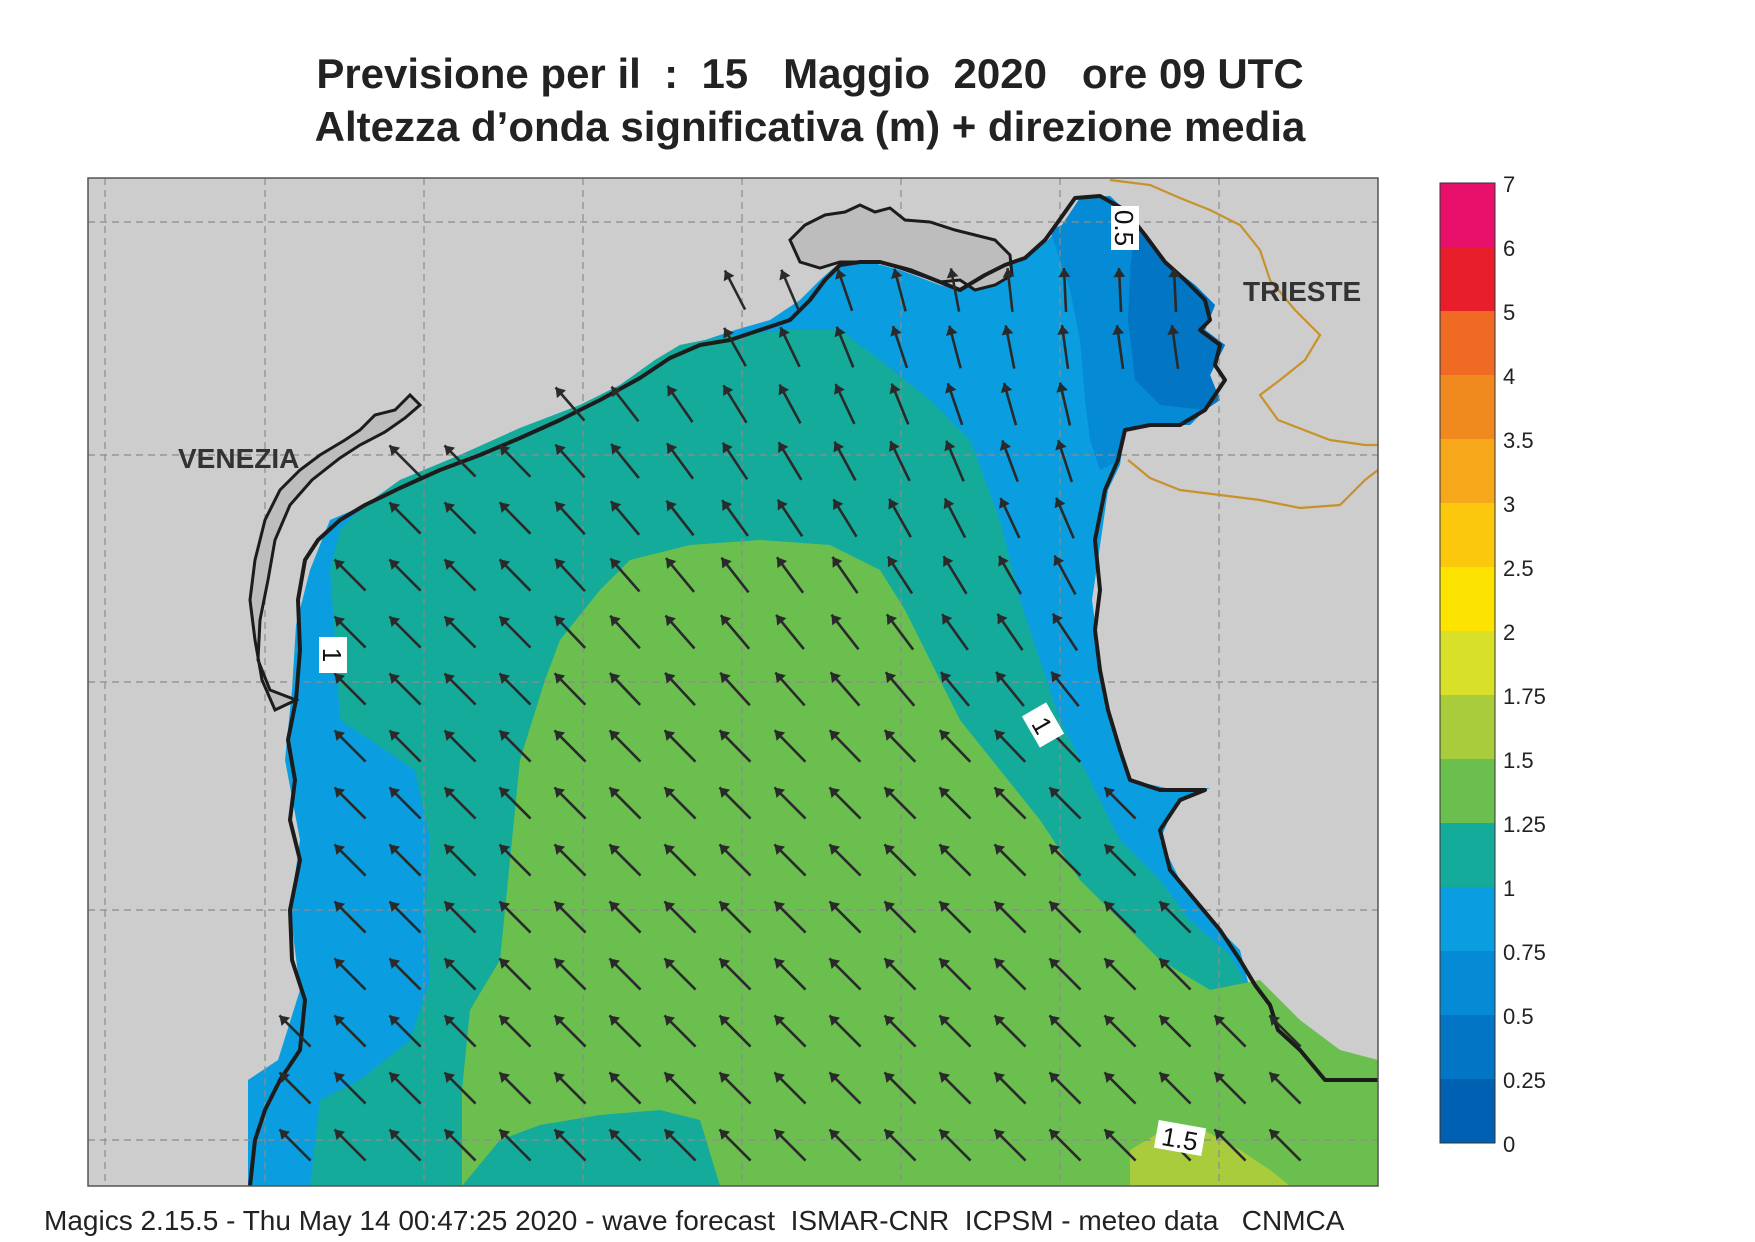 The image size is (1755, 1242). Describe the element at coordinates (1176, 320) in the screenshot. I see `sea-zone-0.25-0.5` at that location.